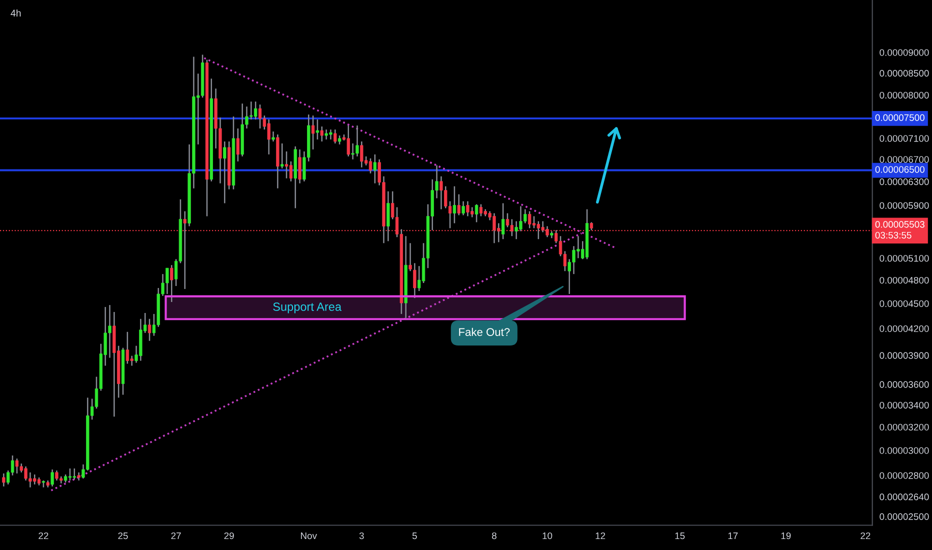  I want to click on x-tick-label: 29, so click(229, 536).